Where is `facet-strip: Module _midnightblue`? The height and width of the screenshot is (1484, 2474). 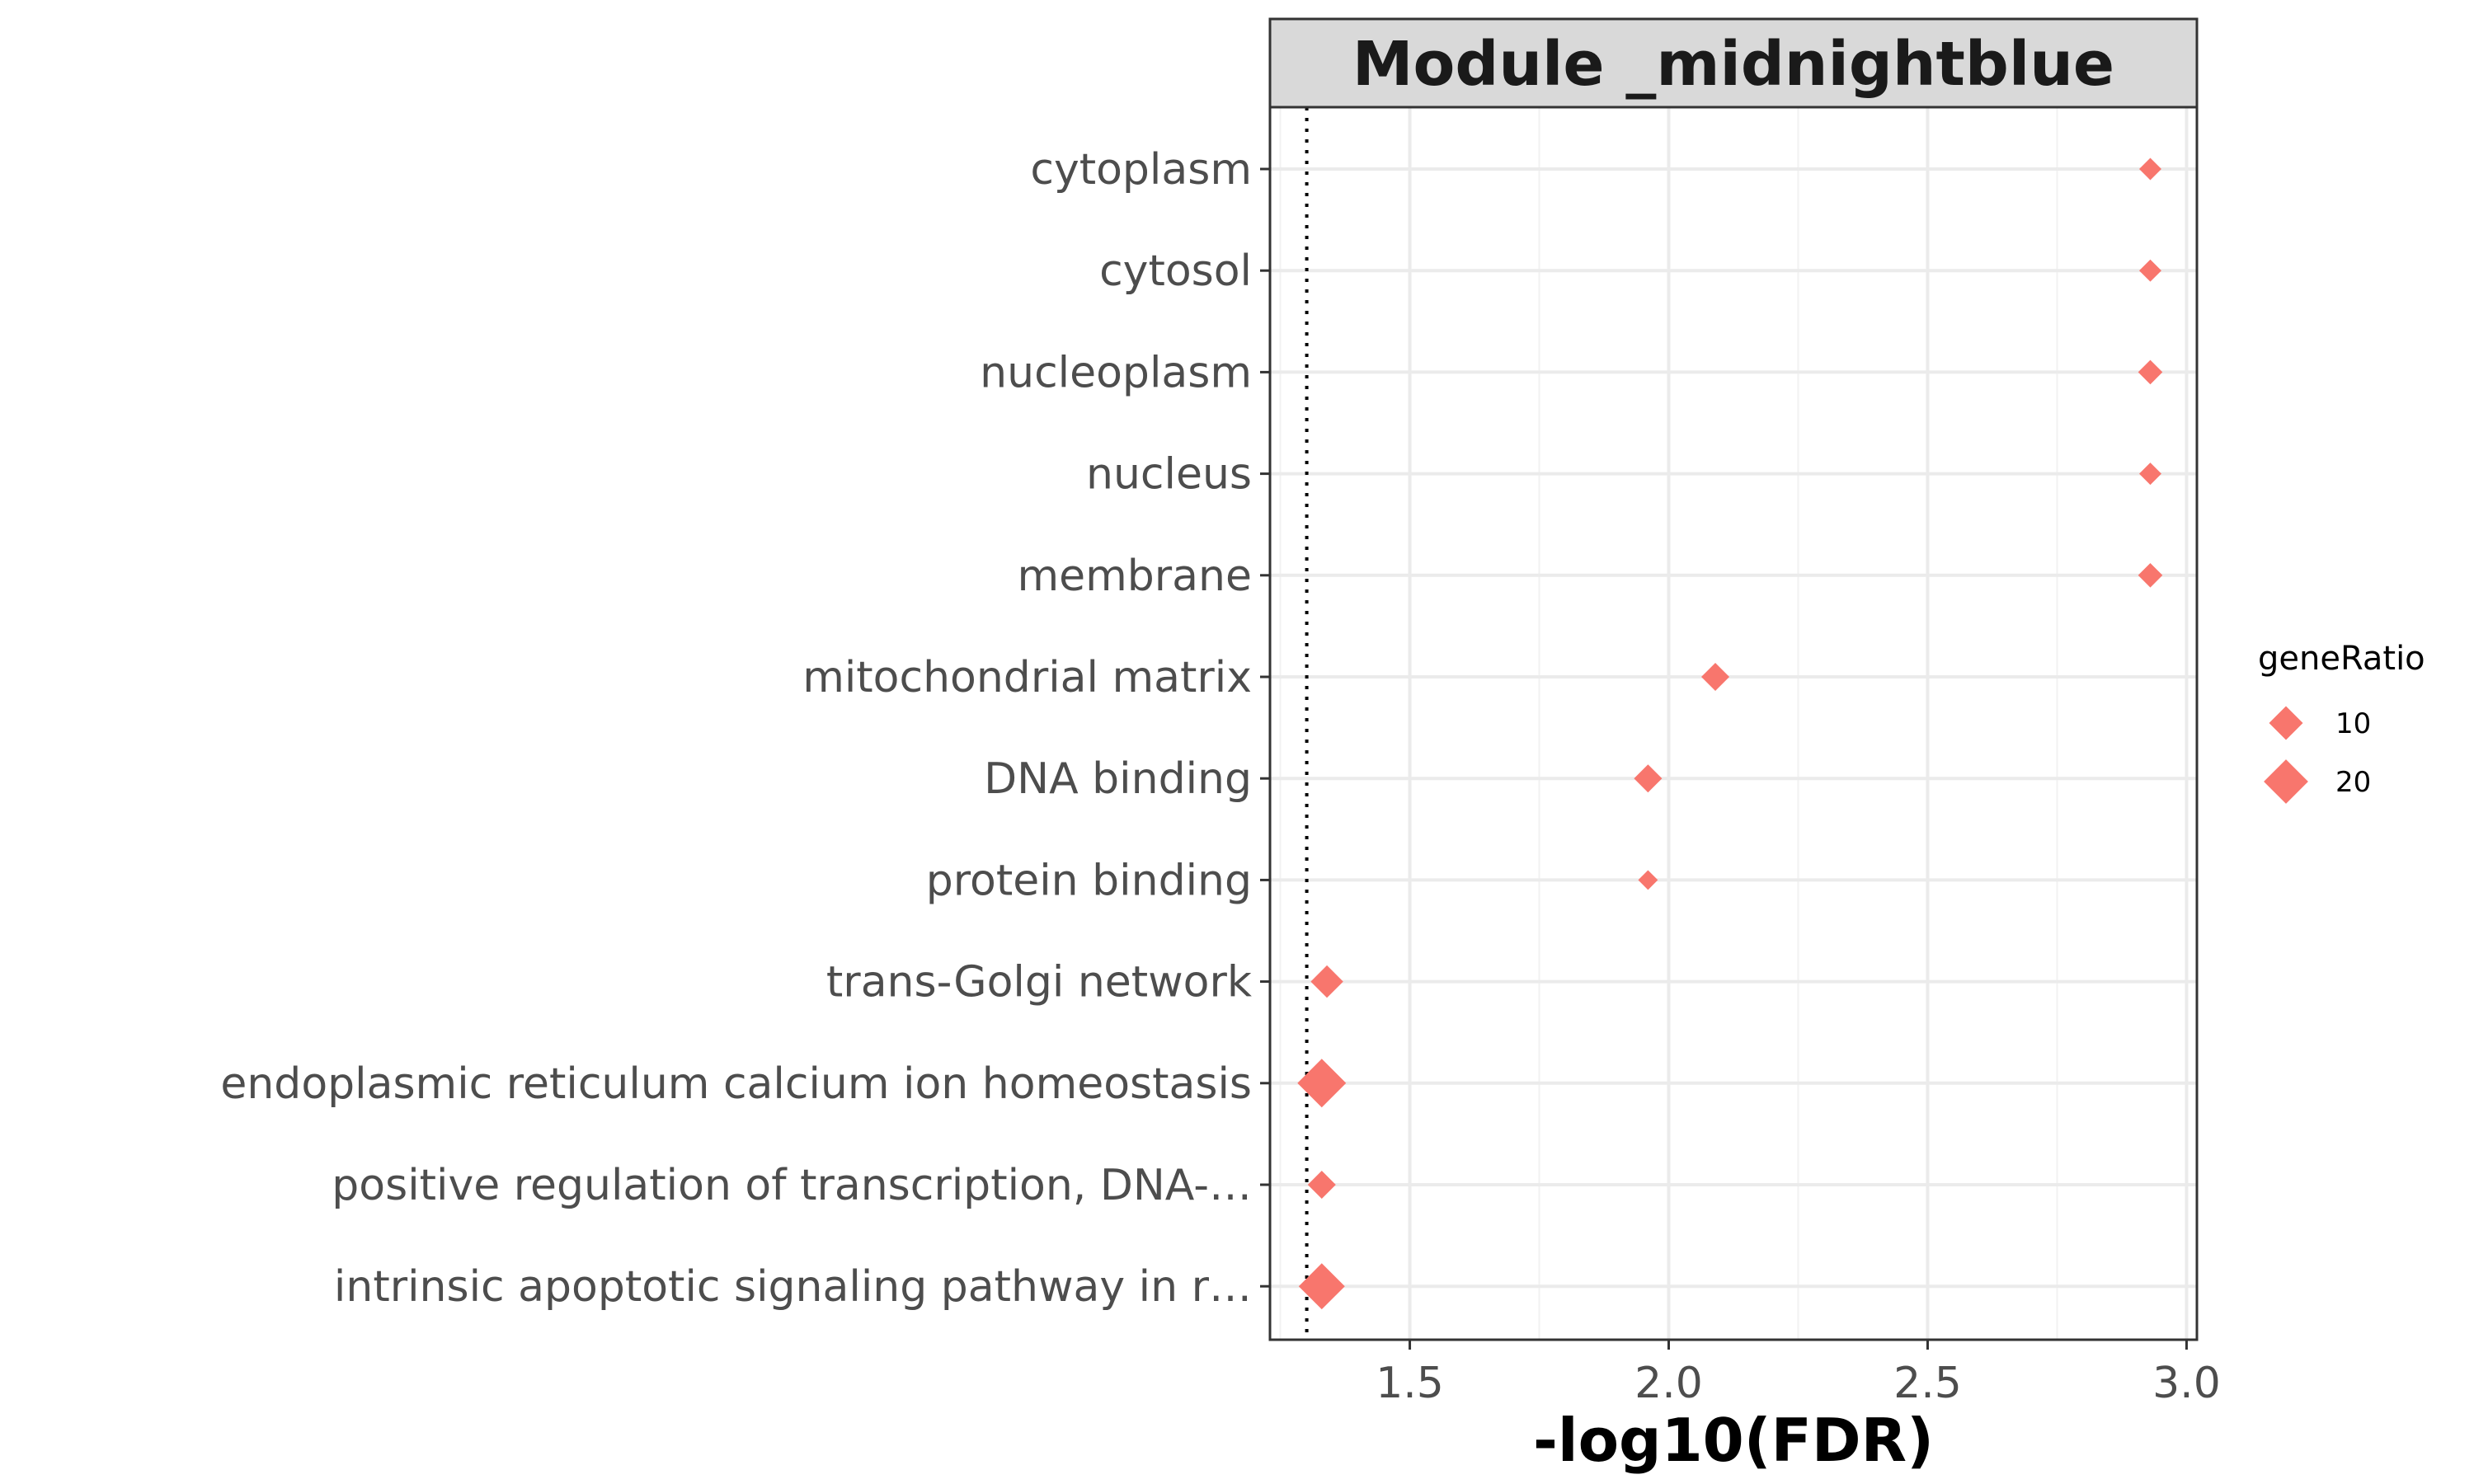 facet-strip: Module _midnightblue is located at coordinates (1733, 63).